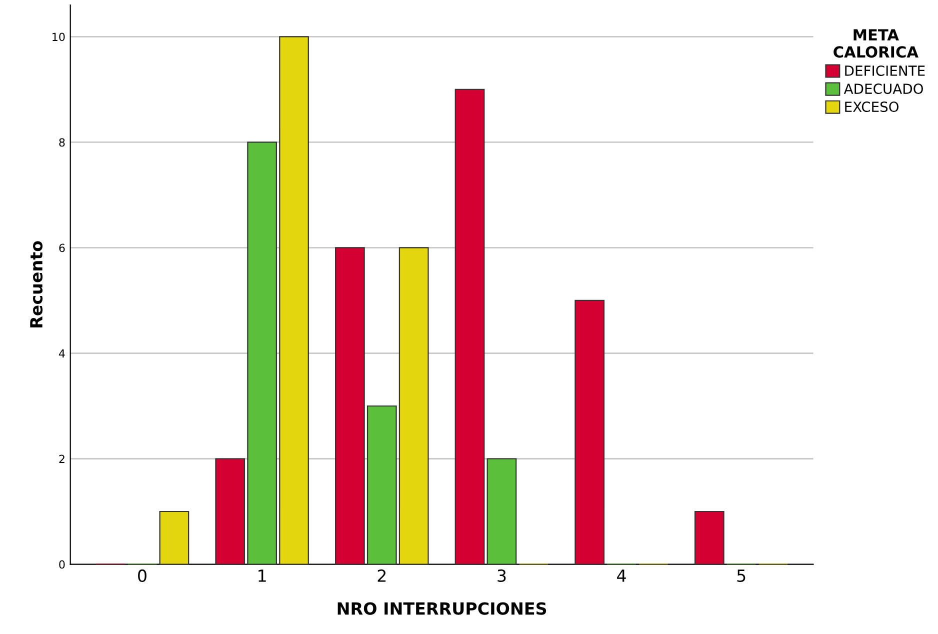 The image size is (938, 634). Describe the element at coordinates (382, 575) in the screenshot. I see `x-tick-label: 2` at that location.